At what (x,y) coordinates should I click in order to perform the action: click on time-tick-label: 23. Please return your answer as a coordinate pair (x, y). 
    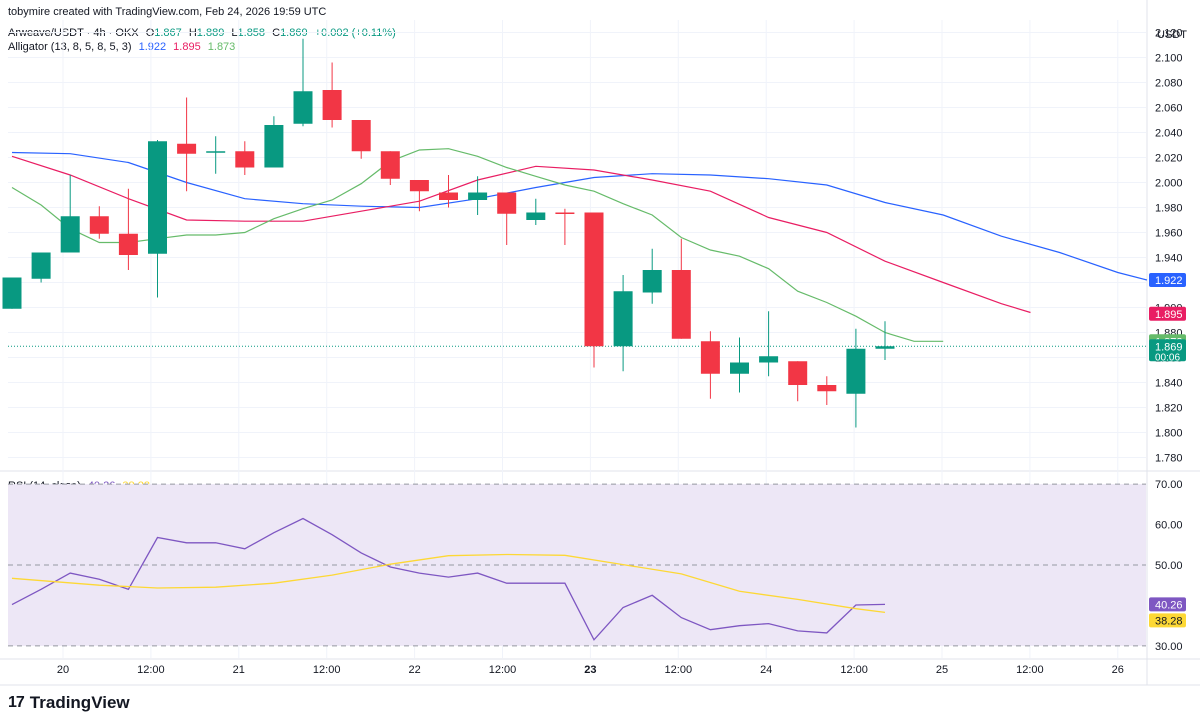
    Looking at the image, I should click on (590, 670).